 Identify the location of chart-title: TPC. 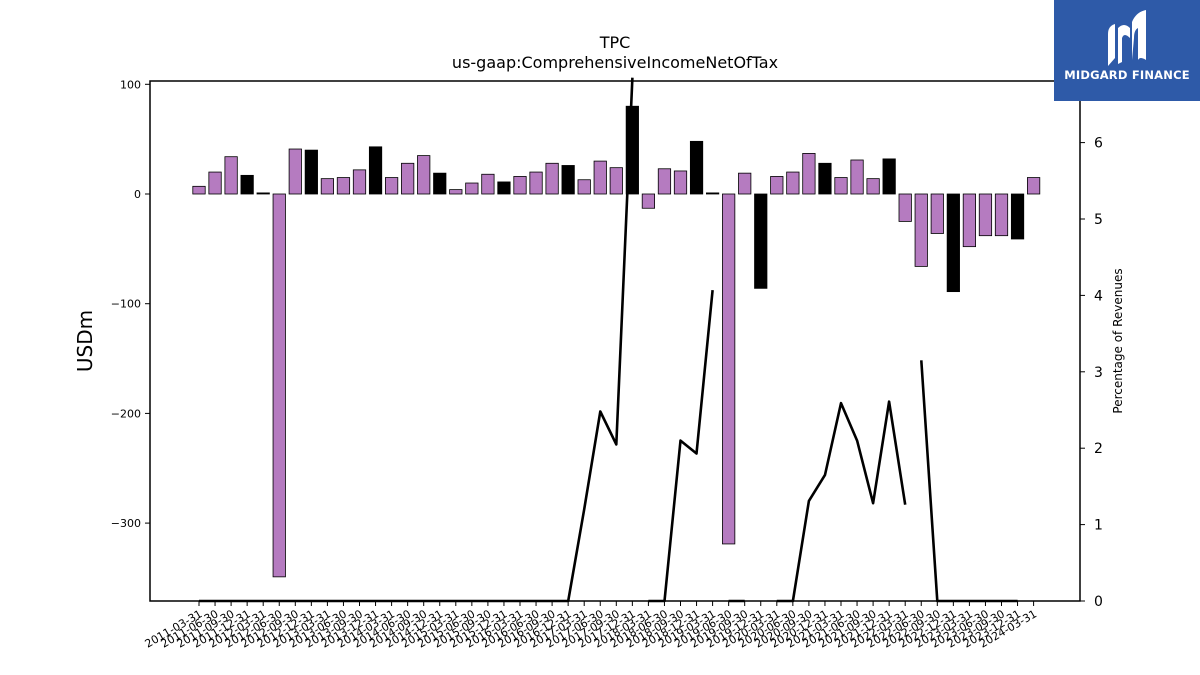
(615, 42).